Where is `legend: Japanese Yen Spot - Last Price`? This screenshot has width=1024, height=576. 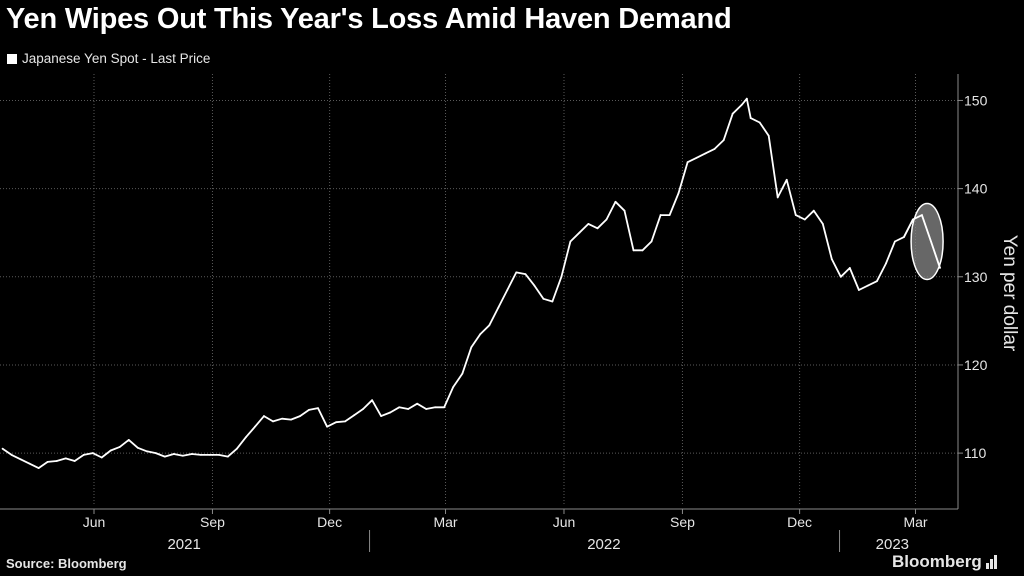
legend: Japanese Yen Spot - Last Price is located at coordinates (108, 58).